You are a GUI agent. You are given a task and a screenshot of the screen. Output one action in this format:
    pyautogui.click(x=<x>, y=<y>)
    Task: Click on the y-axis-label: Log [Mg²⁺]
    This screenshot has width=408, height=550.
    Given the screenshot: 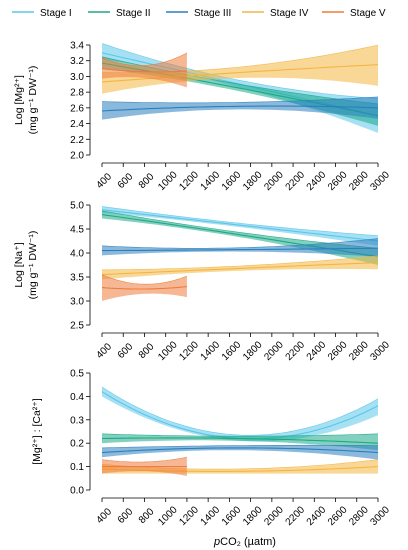 What is the action you would take?
    pyautogui.click(x=19, y=100)
    